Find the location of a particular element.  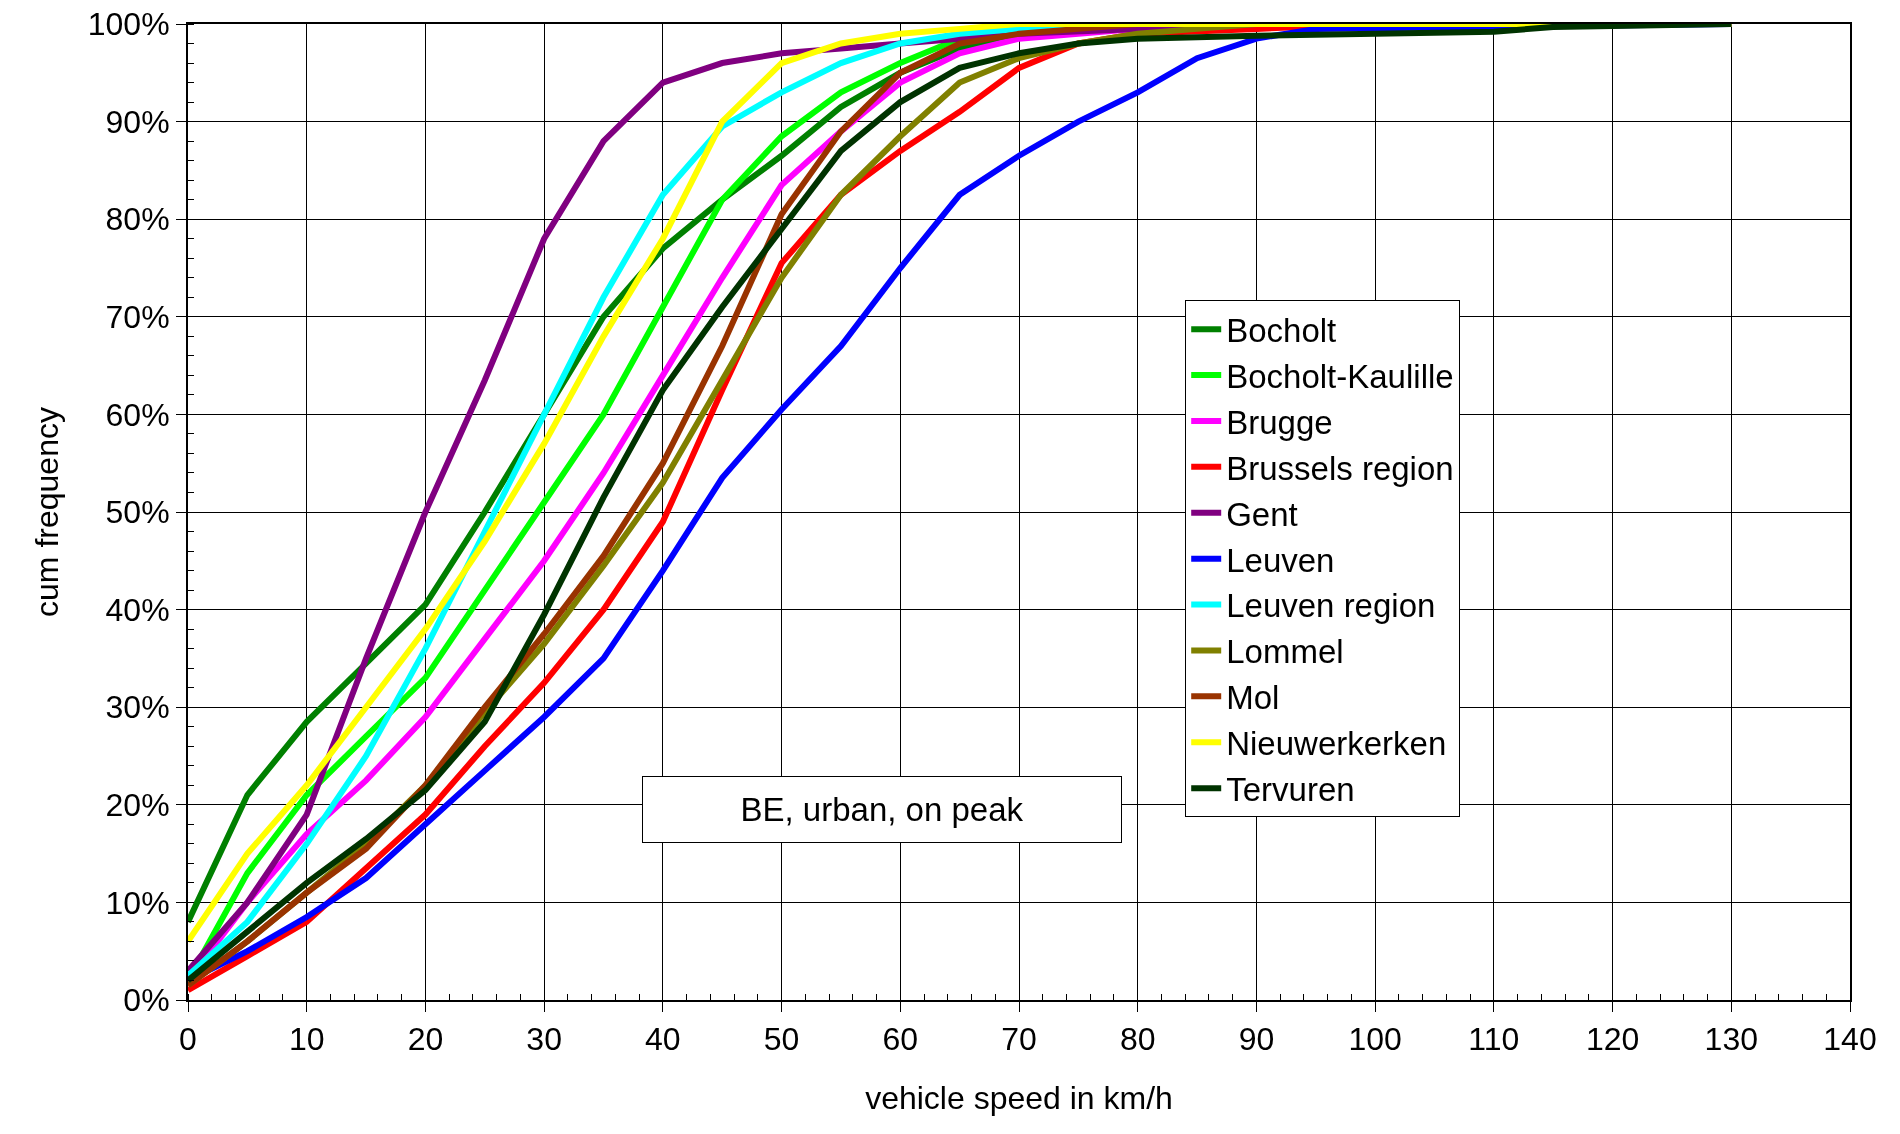

x-tick-label: 20 is located at coordinates (425, 1039).